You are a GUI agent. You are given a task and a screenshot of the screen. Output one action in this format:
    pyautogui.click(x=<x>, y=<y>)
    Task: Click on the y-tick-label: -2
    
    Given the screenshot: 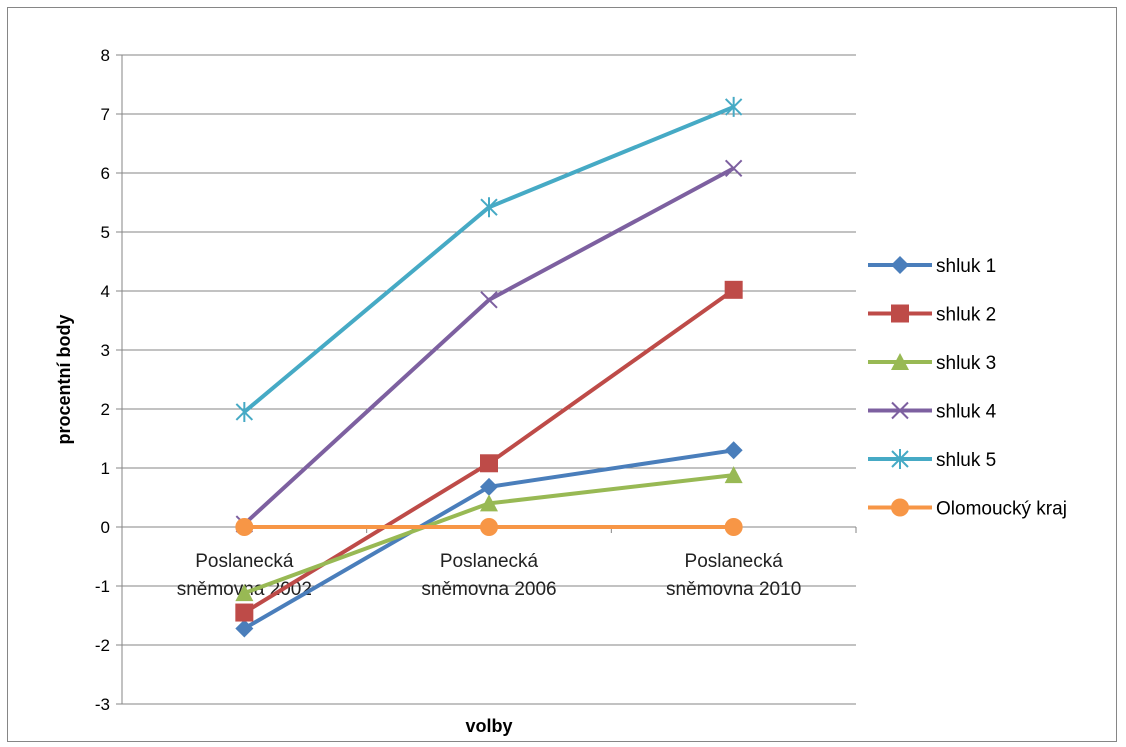 What is the action you would take?
    pyautogui.click(x=102, y=645)
    